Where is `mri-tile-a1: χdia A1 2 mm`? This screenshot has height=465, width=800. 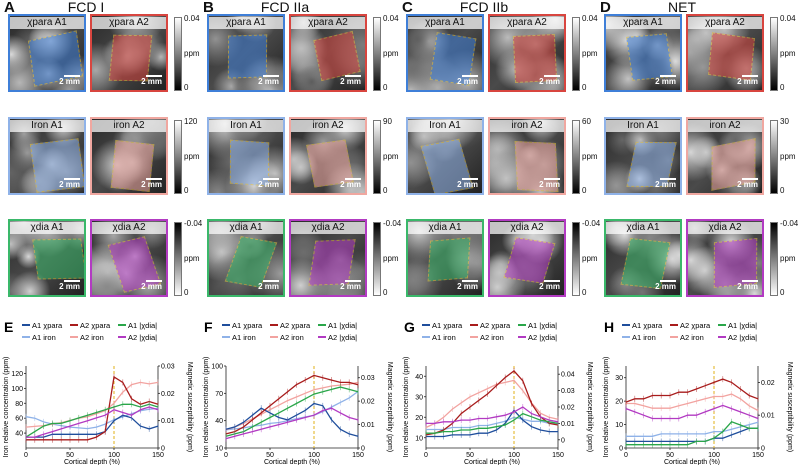
mri-tile-a1: χdia A1 2 mm is located at coordinates (246, 258).